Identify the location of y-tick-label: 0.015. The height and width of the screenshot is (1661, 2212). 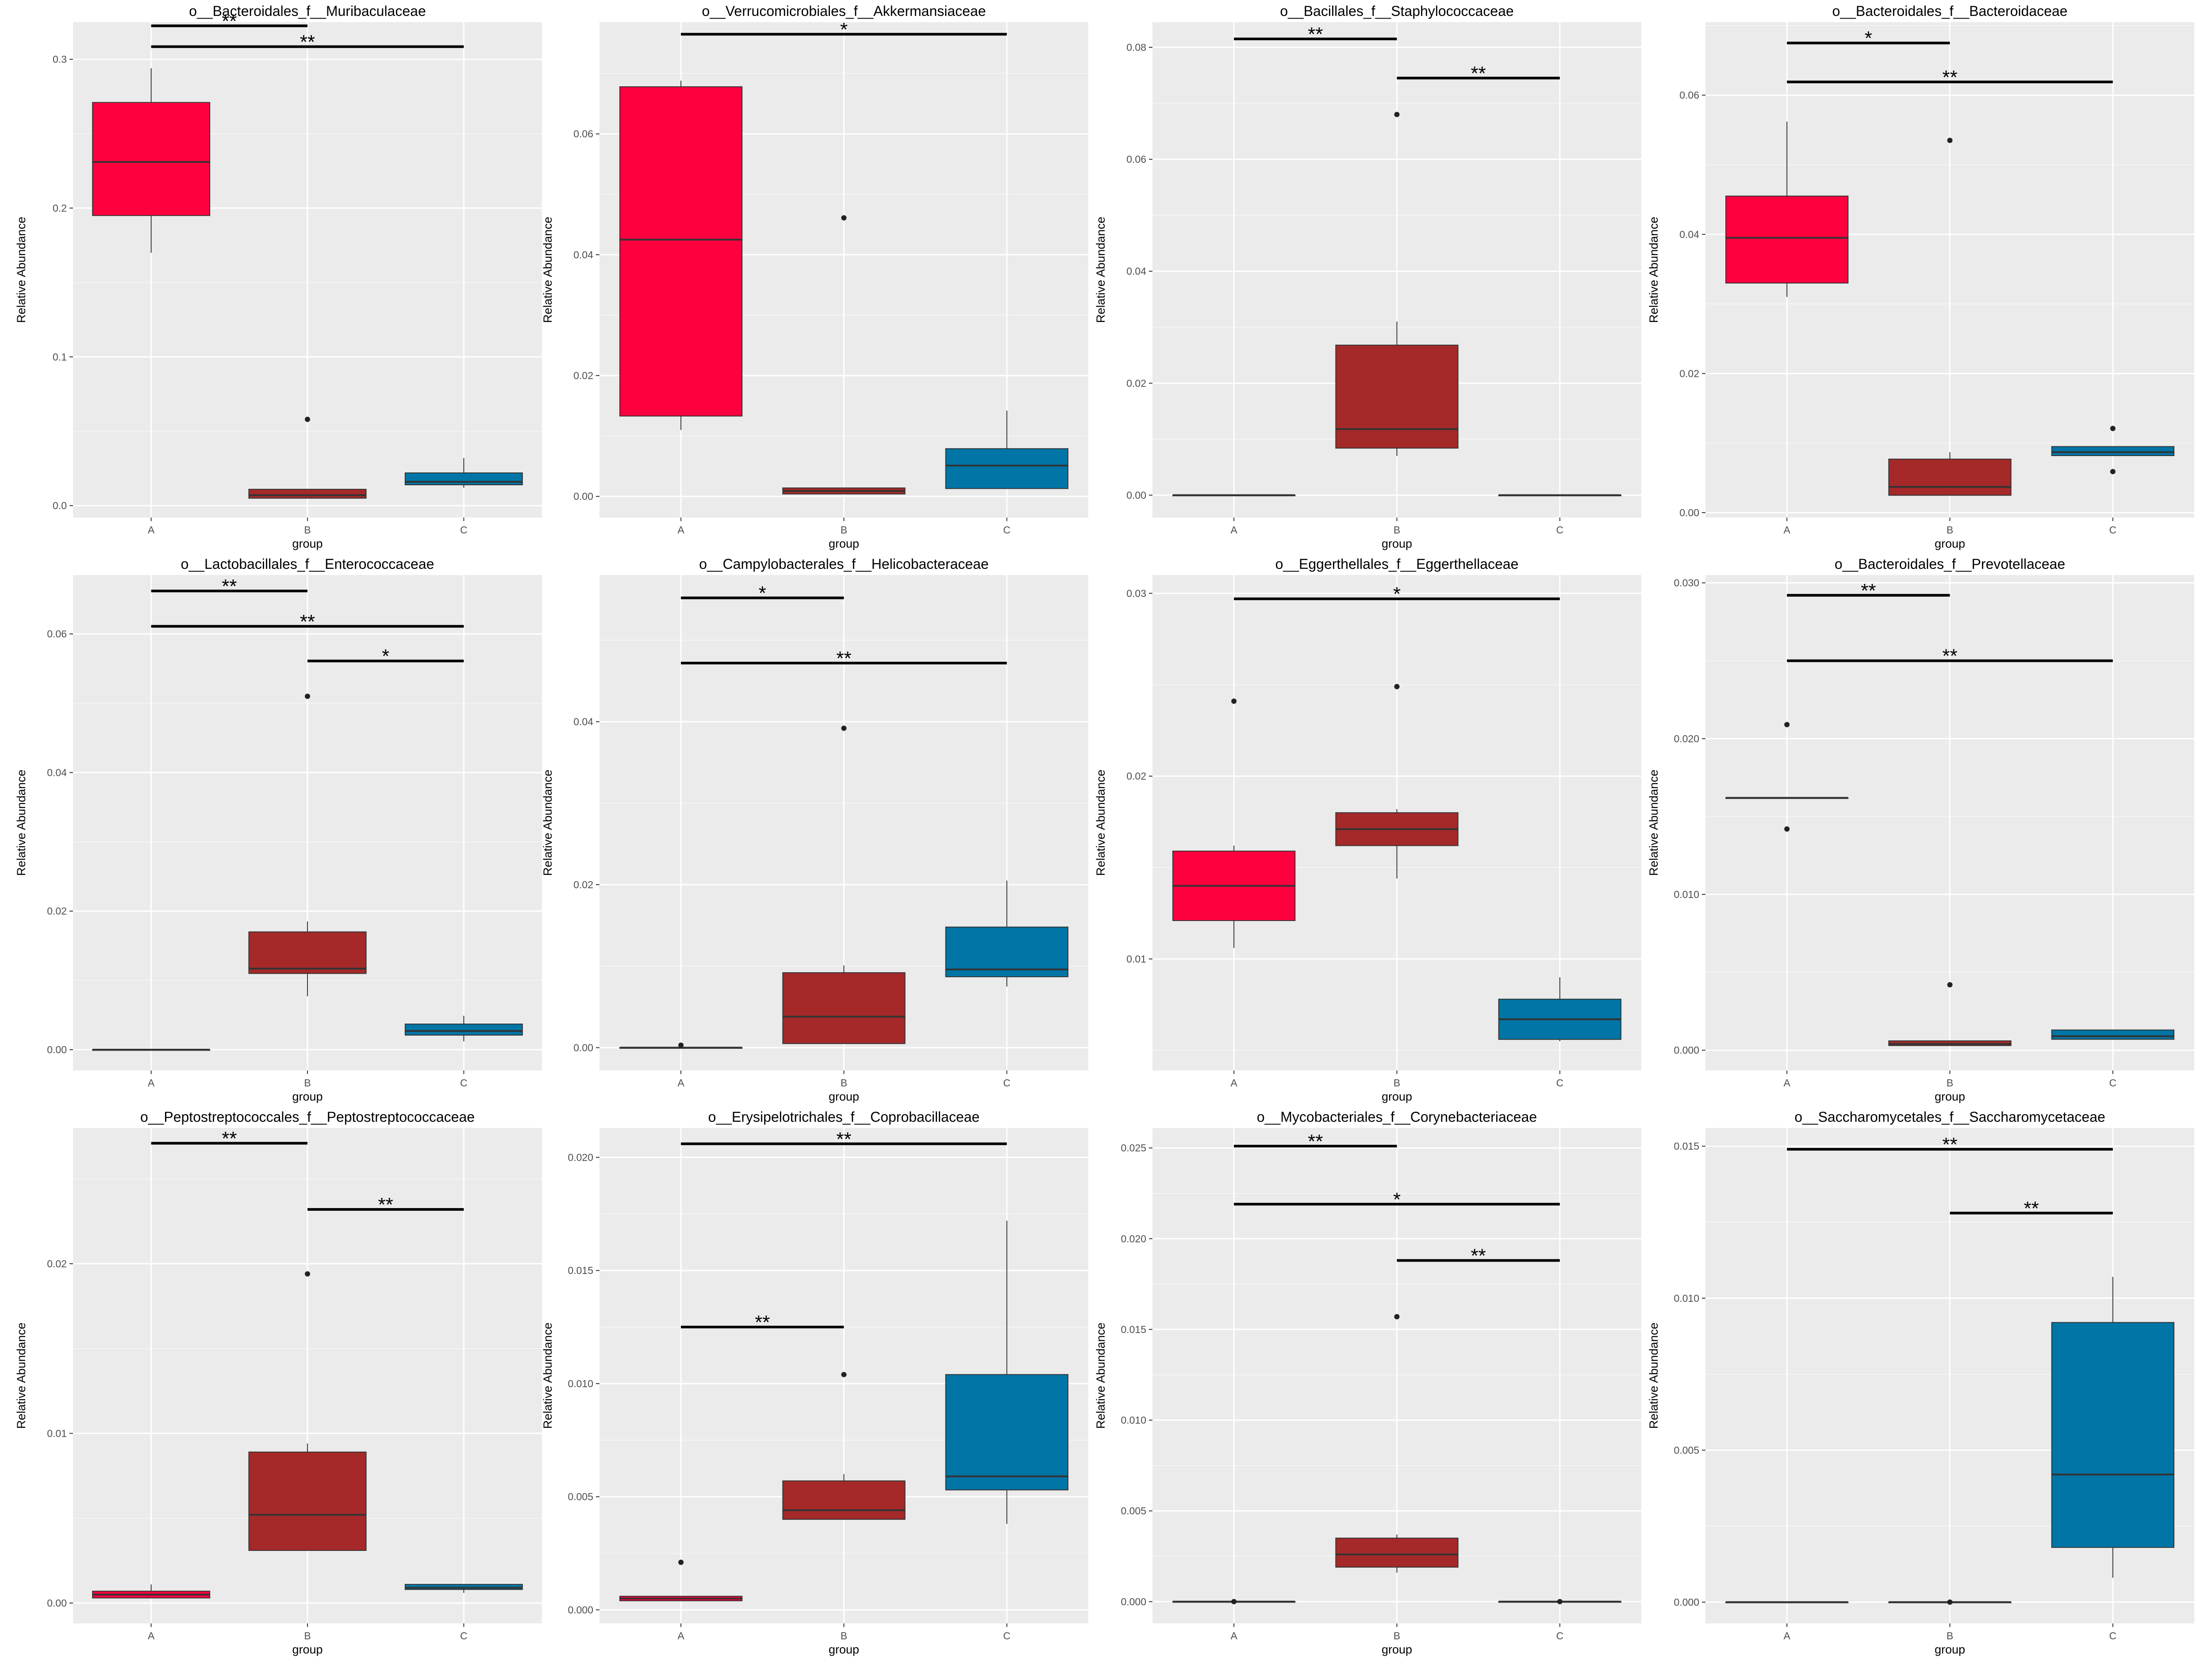
(581, 1270).